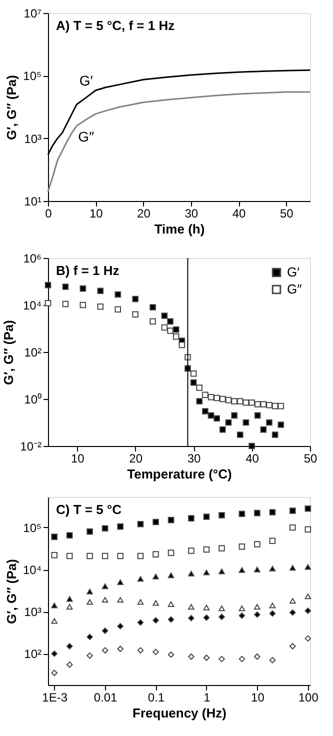 This screenshot has height=736, width=333. I want to click on y-tick-label: 10⁷, so click(33, 13).